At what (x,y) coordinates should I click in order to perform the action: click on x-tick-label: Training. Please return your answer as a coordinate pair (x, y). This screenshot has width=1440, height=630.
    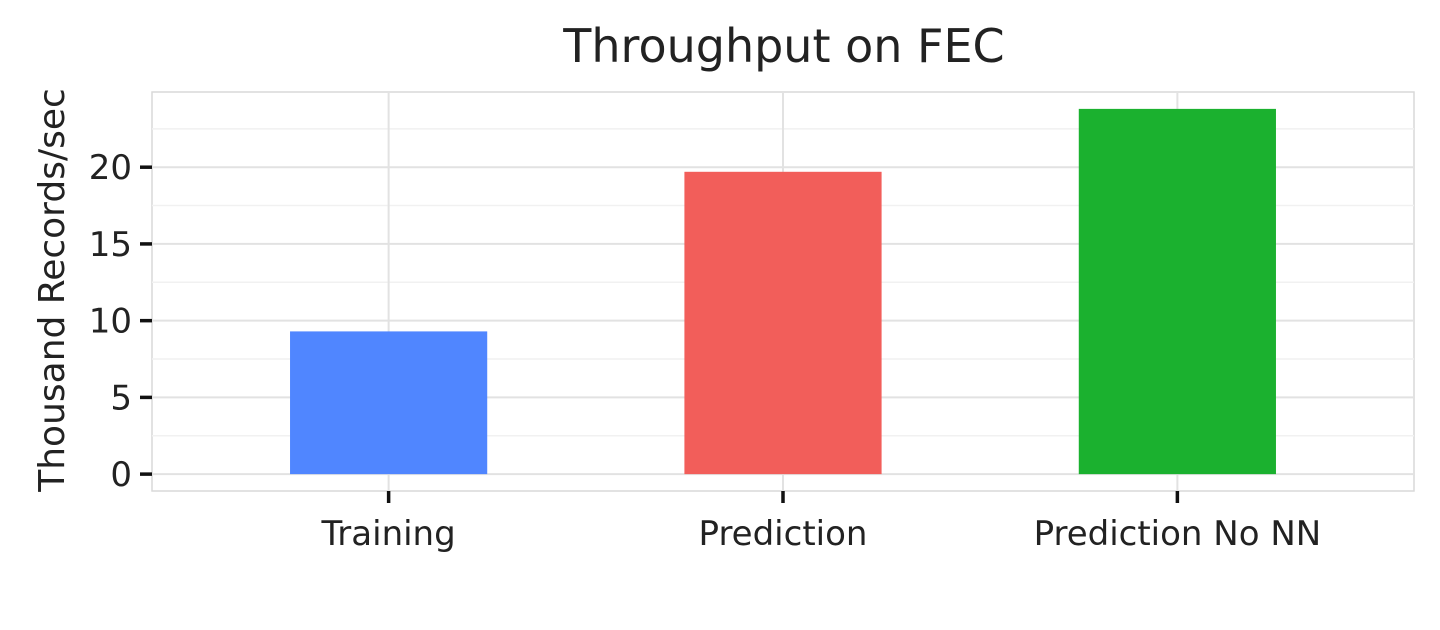
    Looking at the image, I should click on (388, 534).